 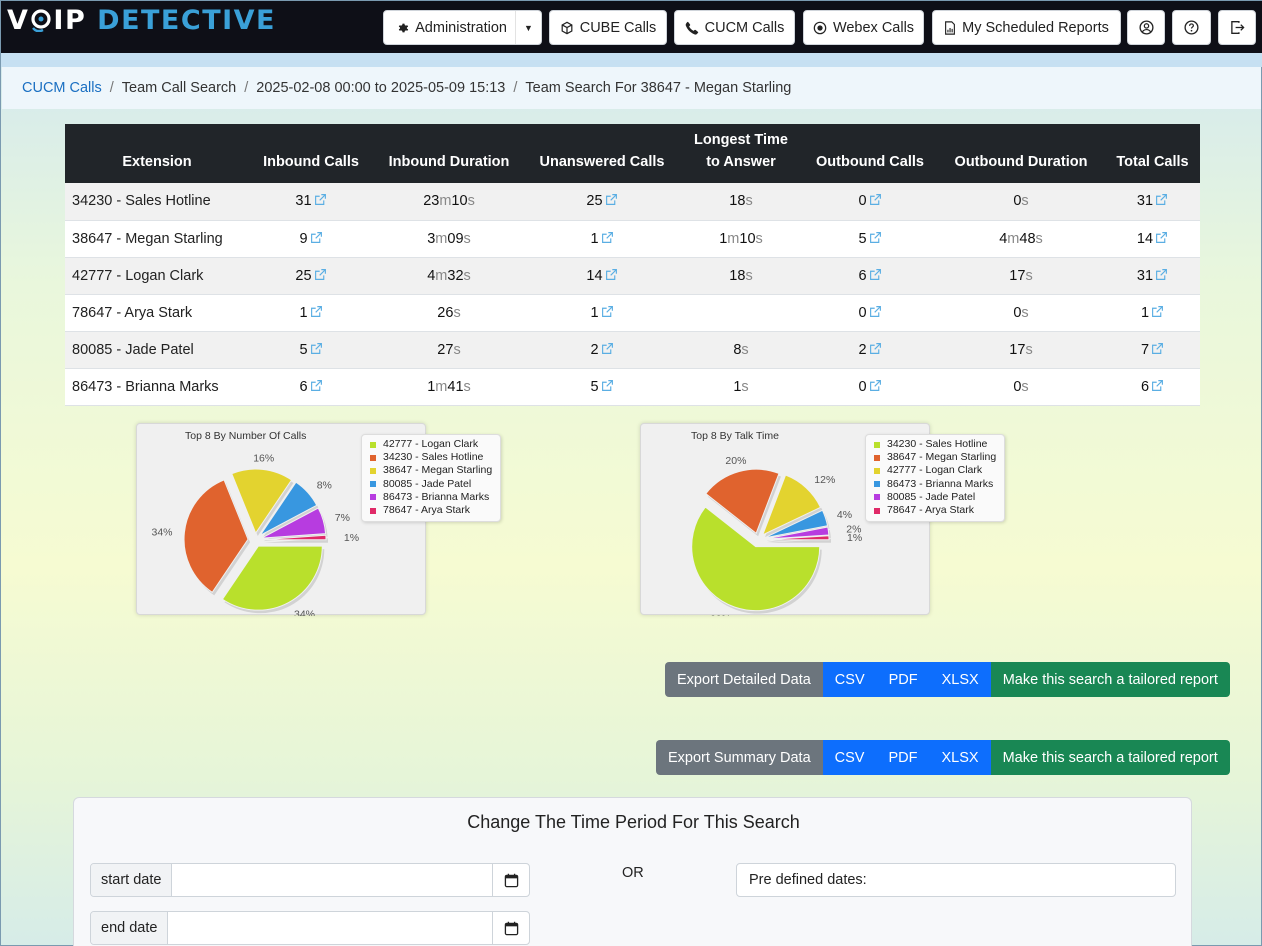 I want to click on inbound-calls-link: 5, so click(x=303, y=349).